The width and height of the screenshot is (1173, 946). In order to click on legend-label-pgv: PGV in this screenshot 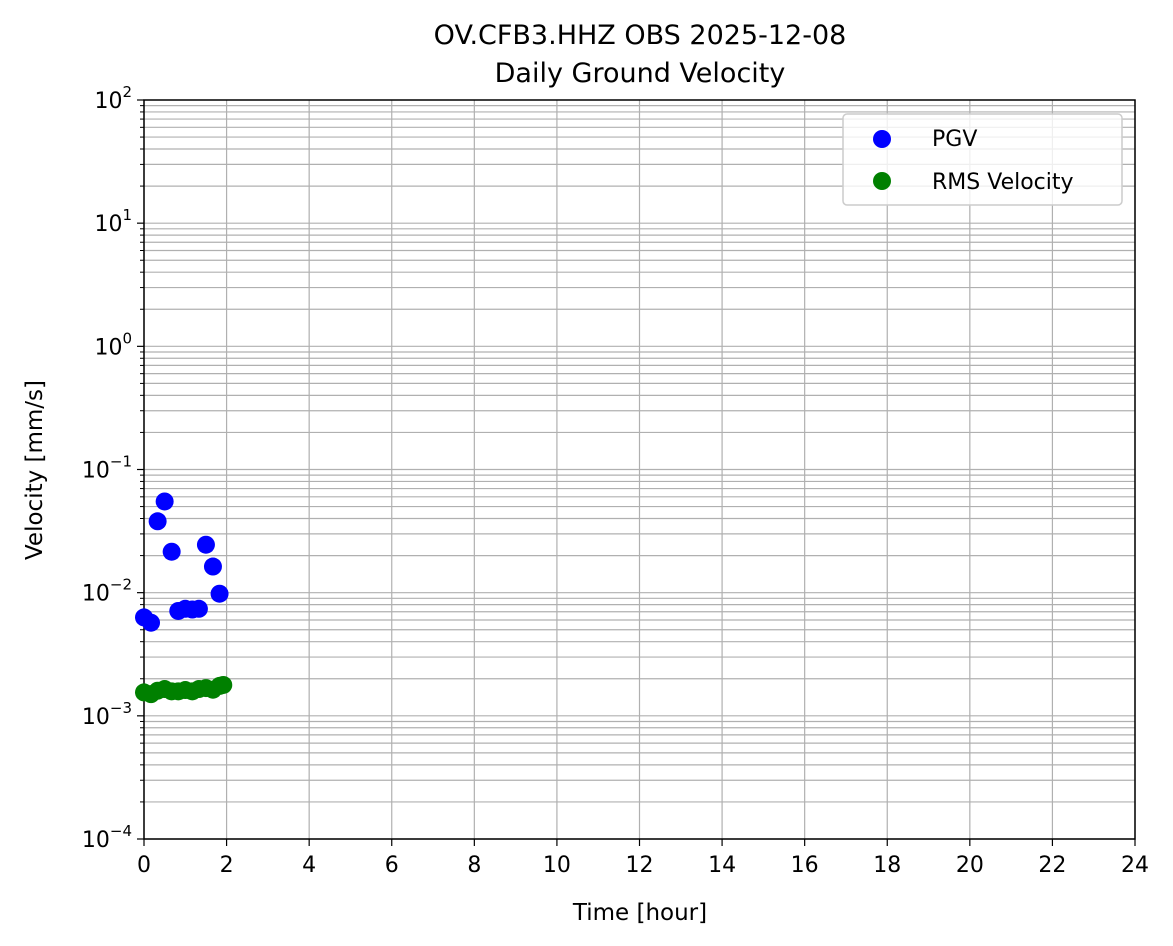, I will do `click(954, 139)`.